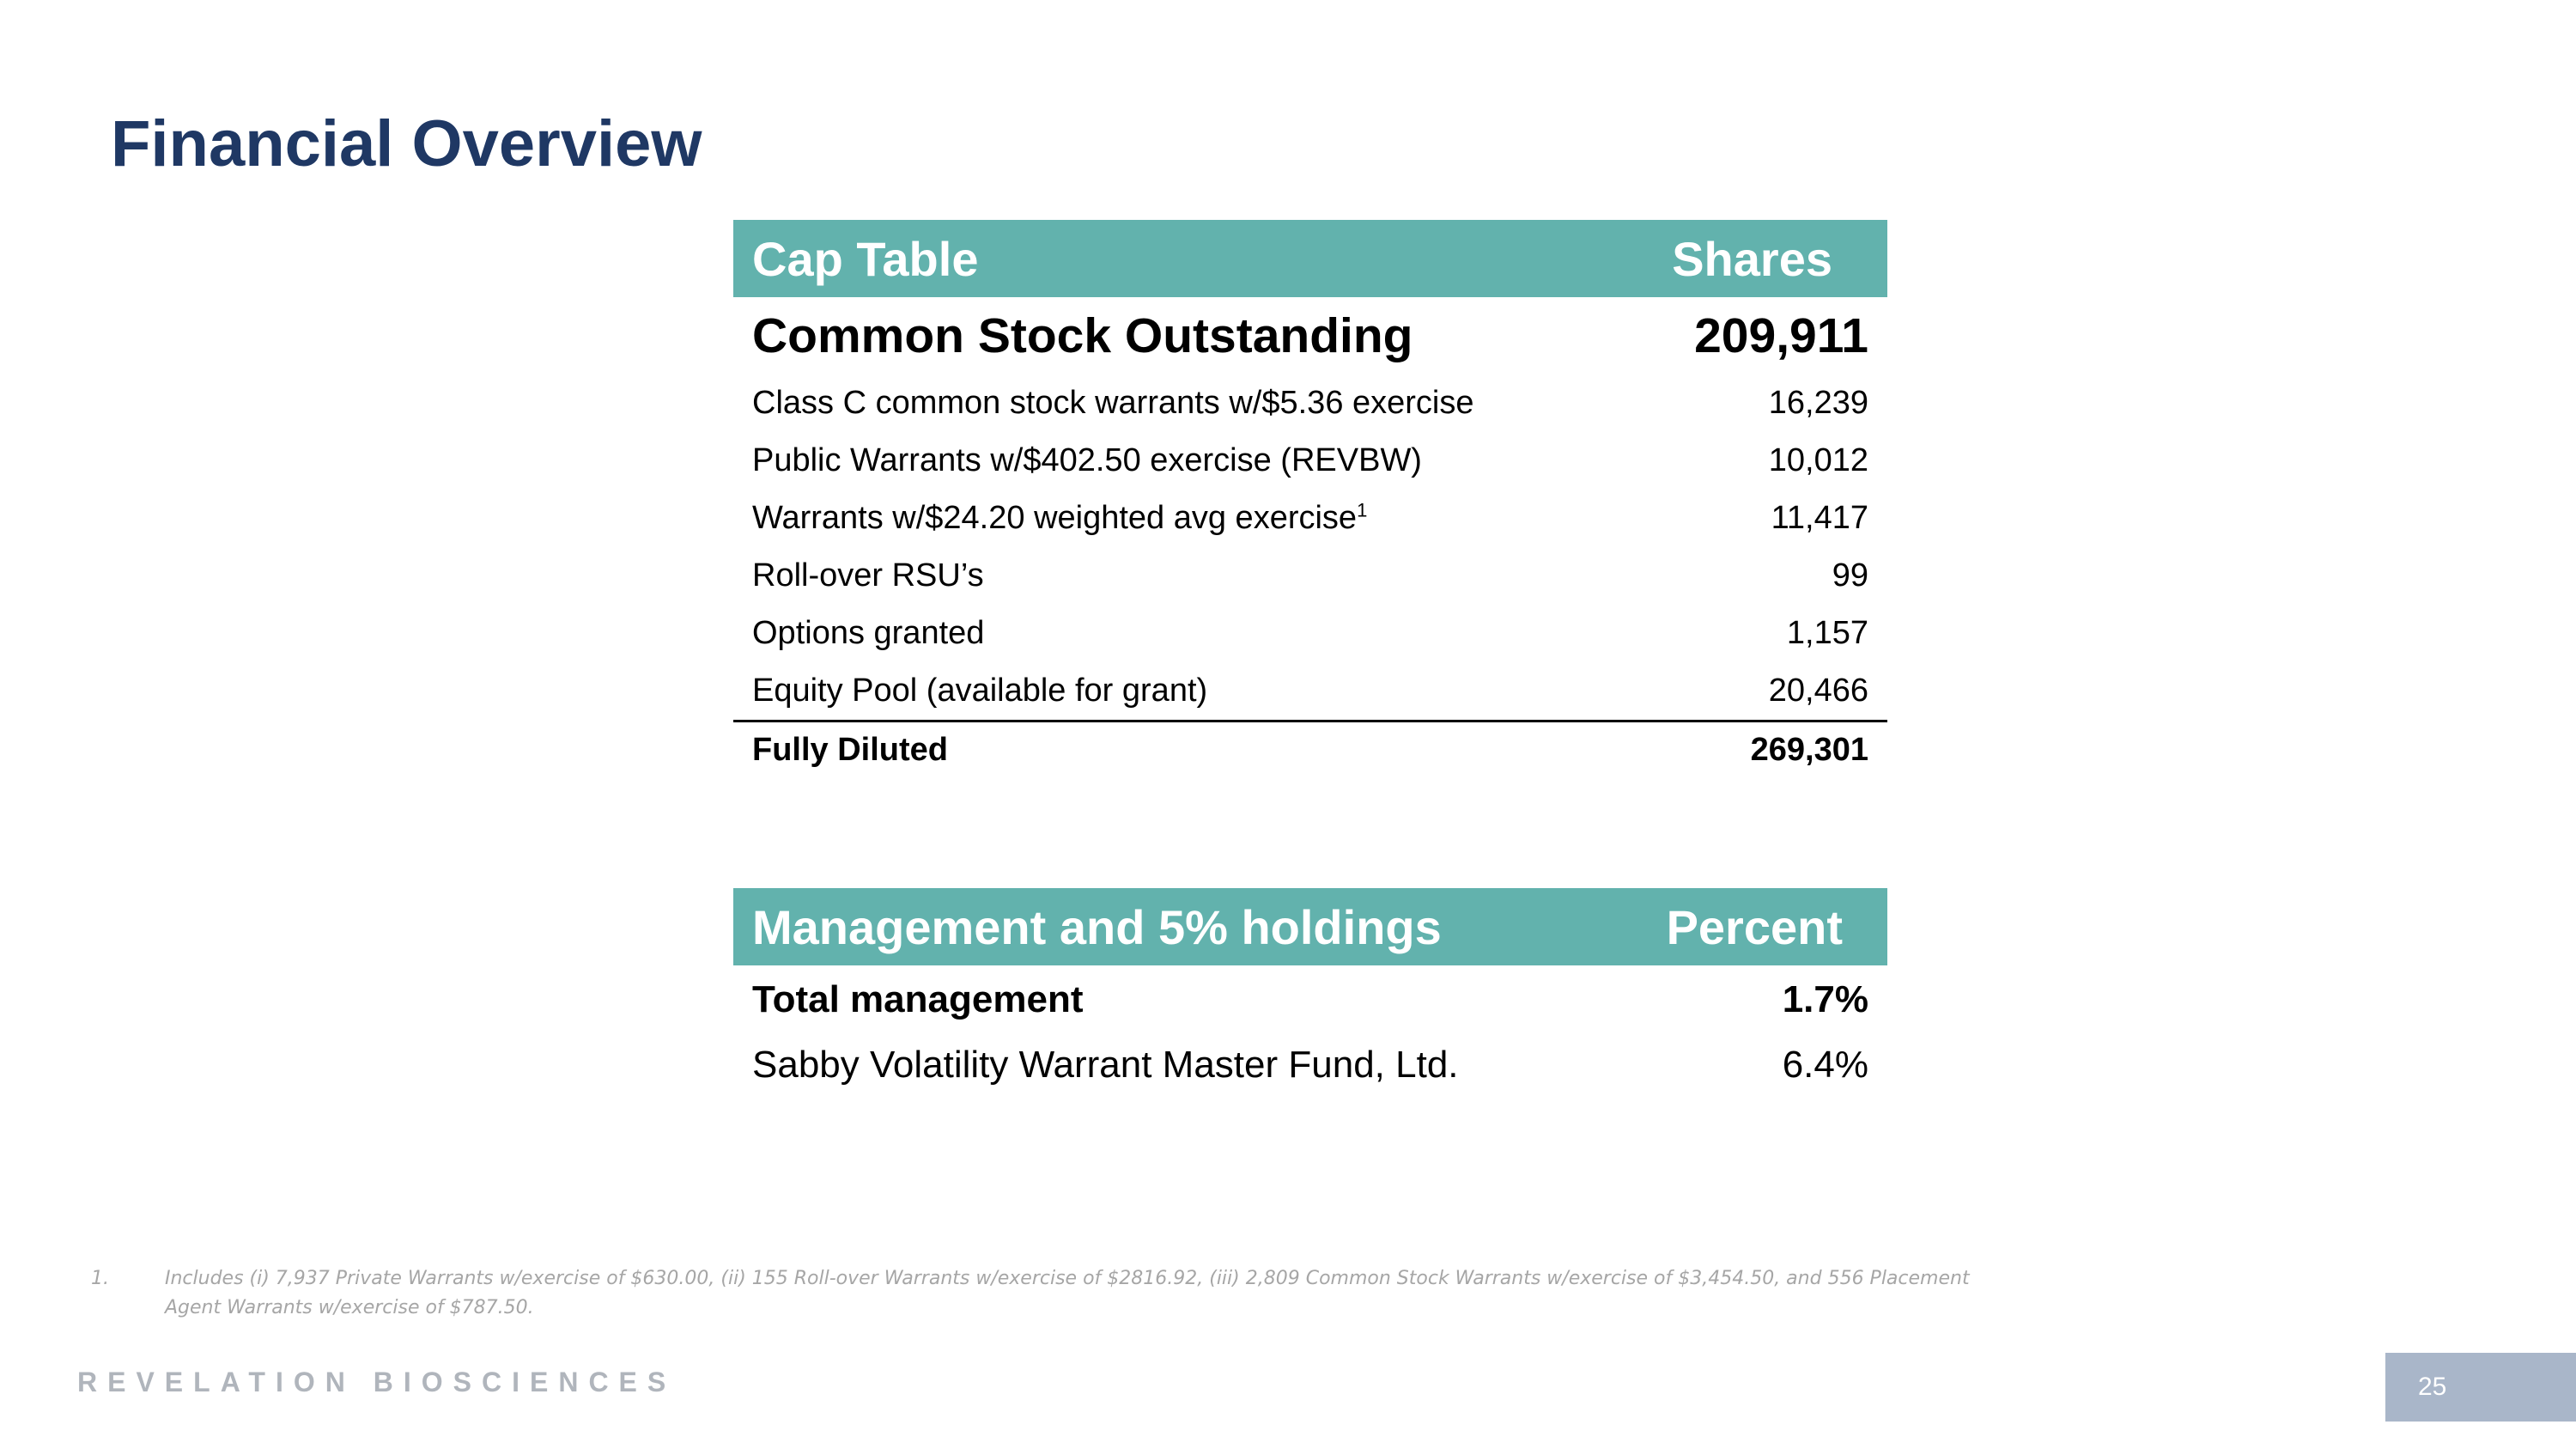  Describe the element at coordinates (1363, 510) in the screenshot. I see `footnote-ref: 1` at that location.